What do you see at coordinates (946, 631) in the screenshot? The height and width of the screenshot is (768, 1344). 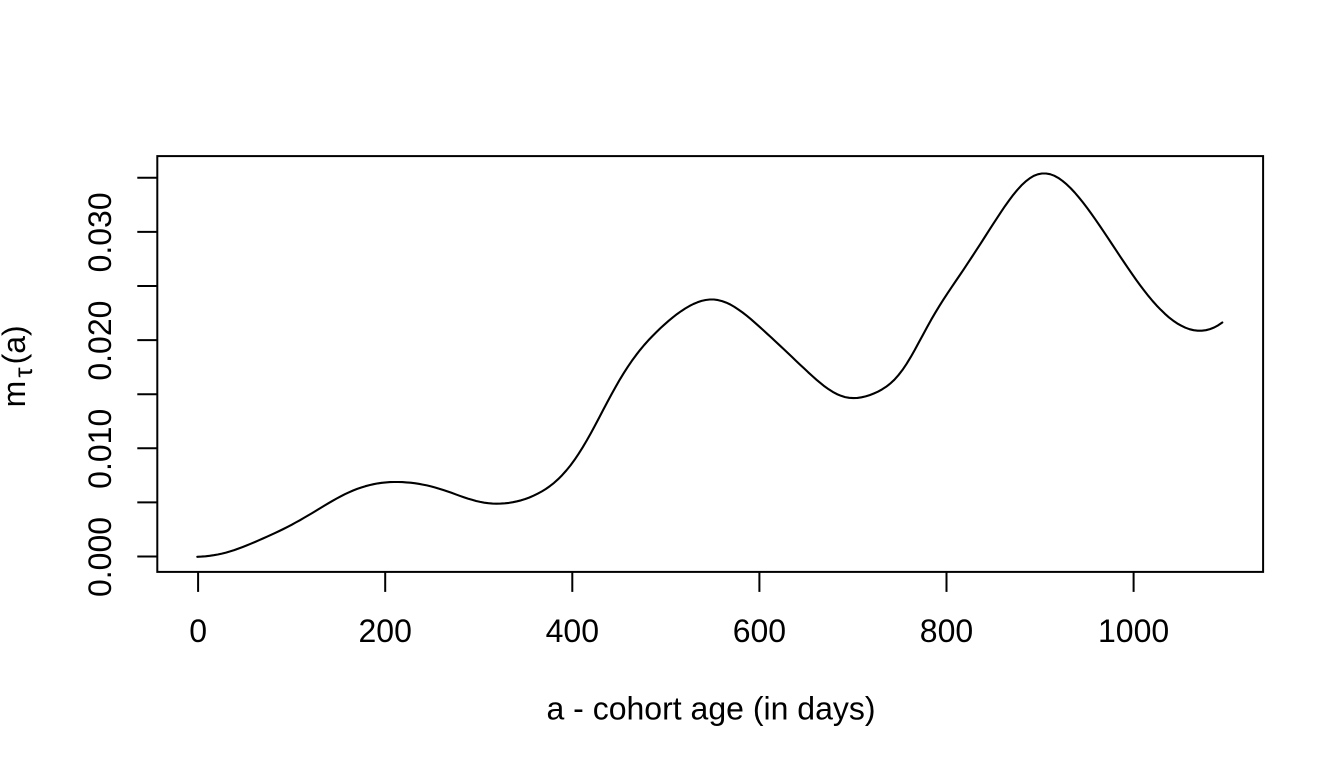 I see `svg-text: 800` at bounding box center [946, 631].